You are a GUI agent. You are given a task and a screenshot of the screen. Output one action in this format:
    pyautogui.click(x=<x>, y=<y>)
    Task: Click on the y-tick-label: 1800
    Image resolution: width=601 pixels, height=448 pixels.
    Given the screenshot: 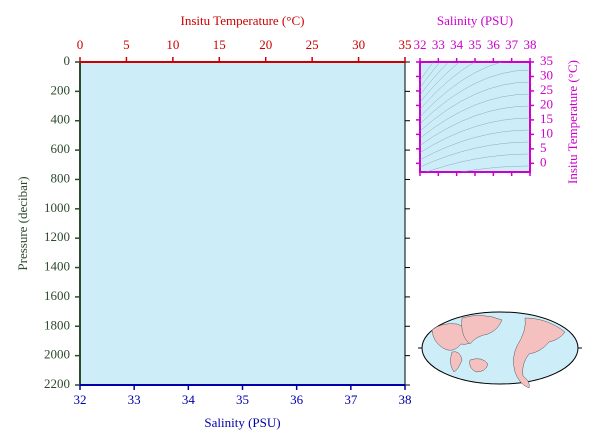 What is the action you would take?
    pyautogui.click(x=57, y=324)
    